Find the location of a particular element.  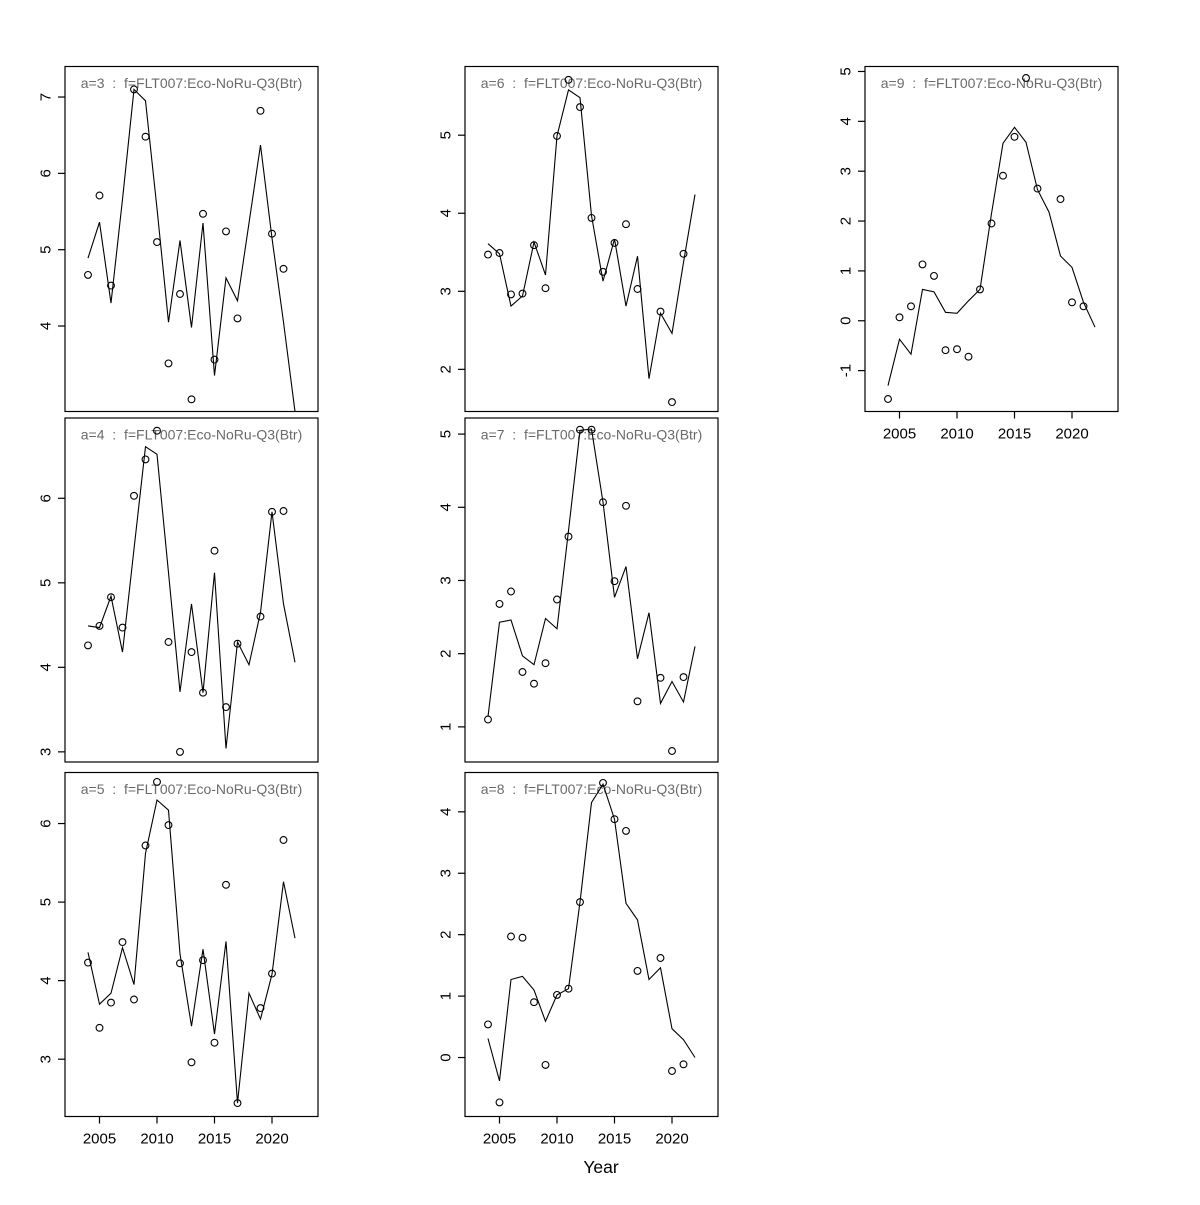

x-tick-label: 2015 is located at coordinates (214, 1139).